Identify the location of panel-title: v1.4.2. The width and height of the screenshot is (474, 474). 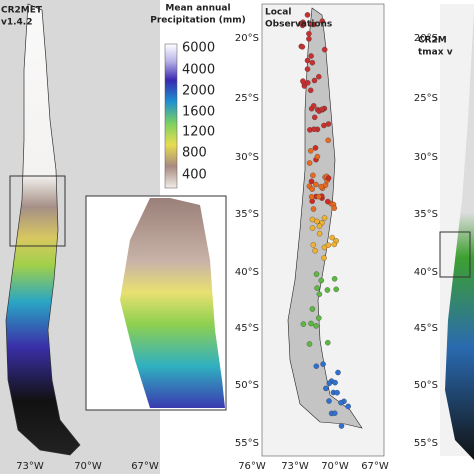
(17, 23).